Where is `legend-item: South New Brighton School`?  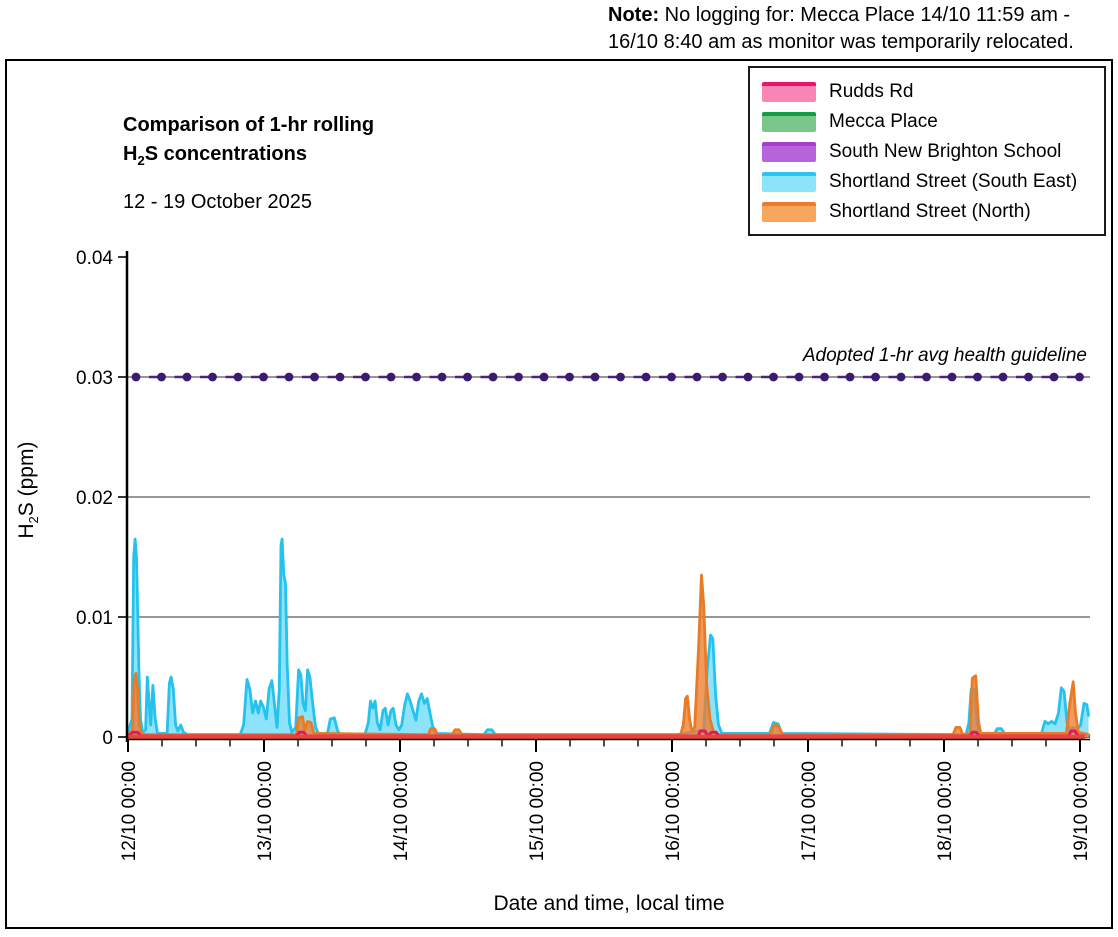
legend-item: South New Brighton School is located at coordinates (933, 152).